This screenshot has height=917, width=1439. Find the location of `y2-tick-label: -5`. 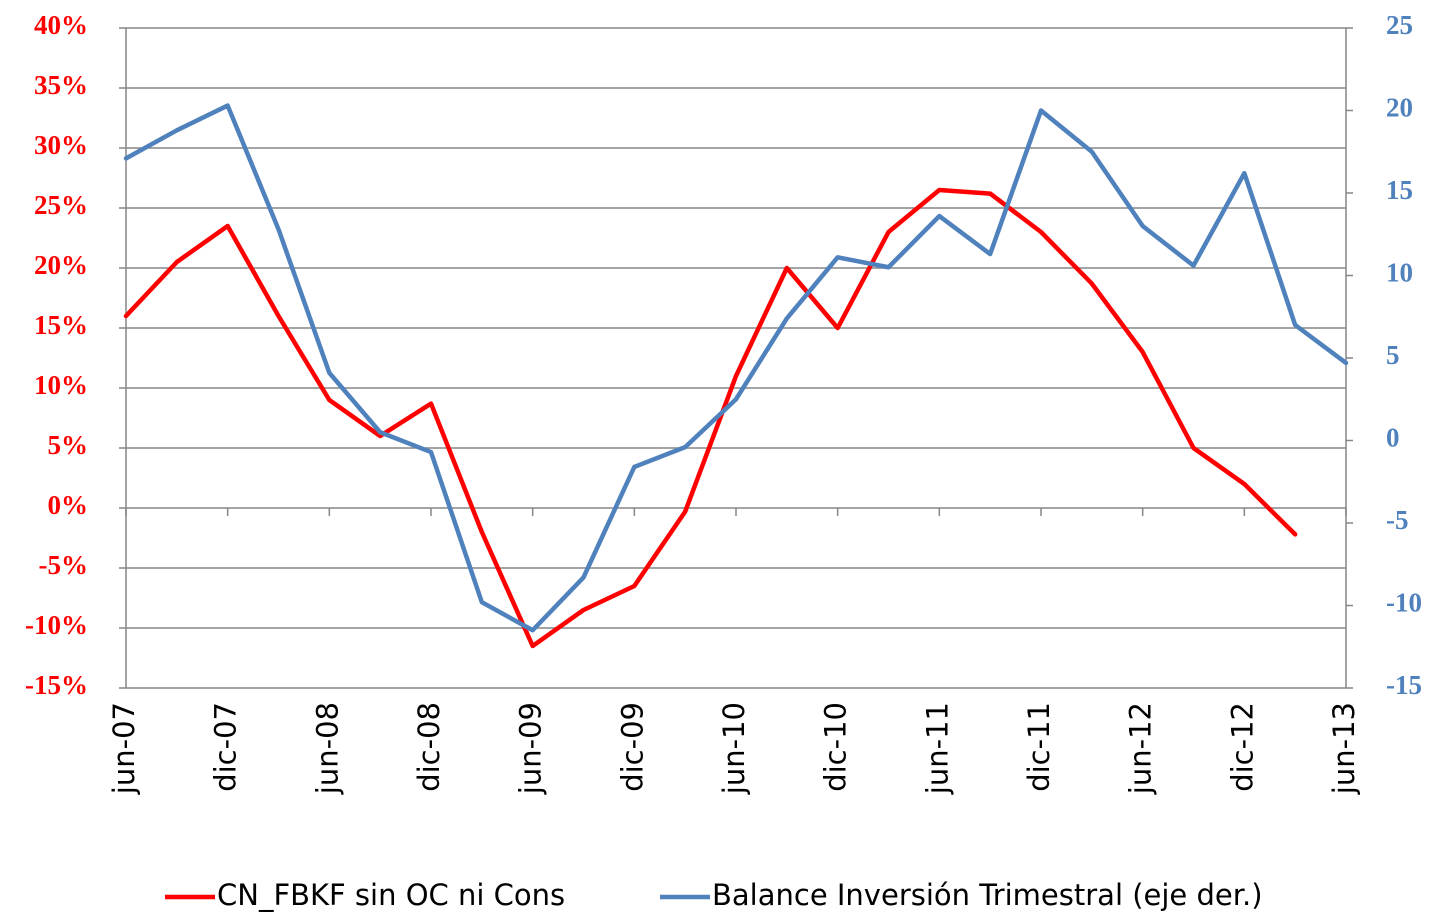

y2-tick-label: -5 is located at coordinates (1397, 520).